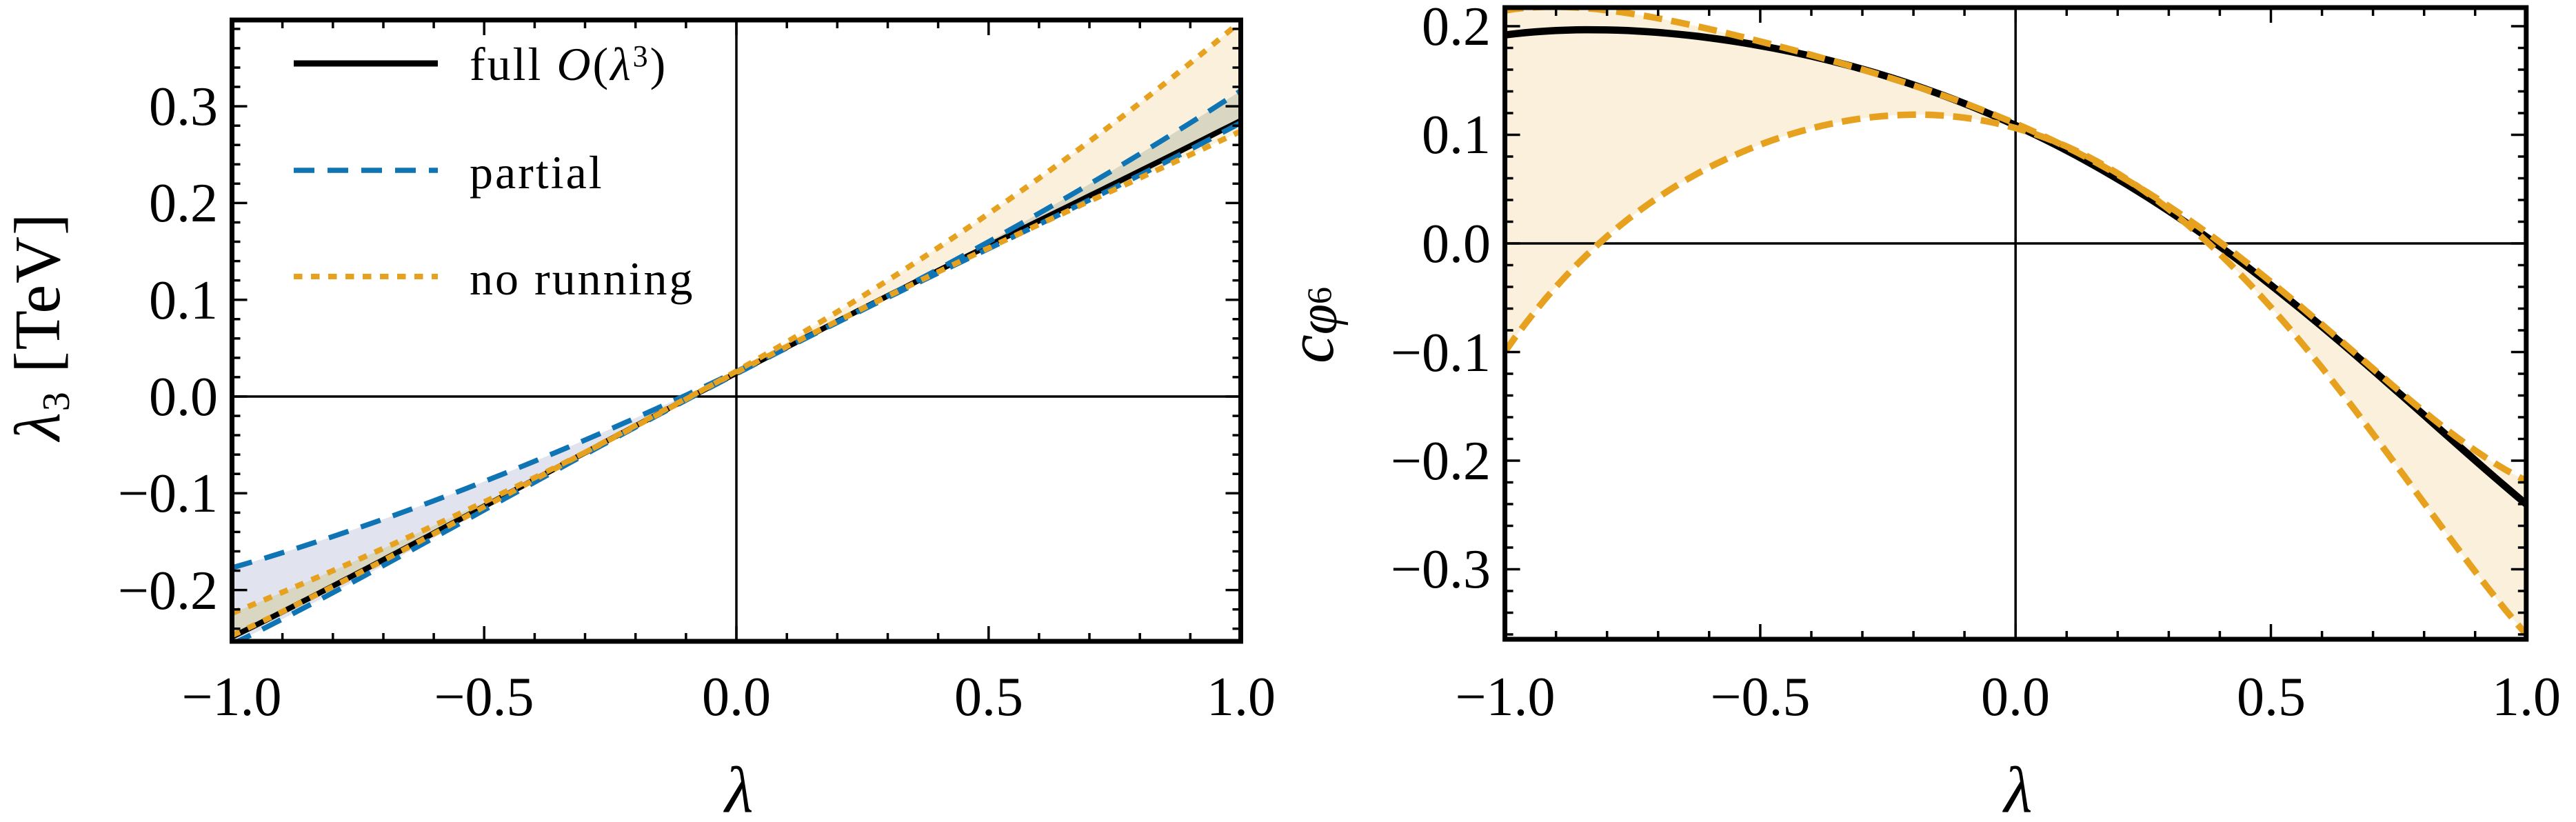 The width and height of the screenshot is (2576, 822). What do you see at coordinates (537, 172) in the screenshot?
I see `svg-text: partial` at bounding box center [537, 172].